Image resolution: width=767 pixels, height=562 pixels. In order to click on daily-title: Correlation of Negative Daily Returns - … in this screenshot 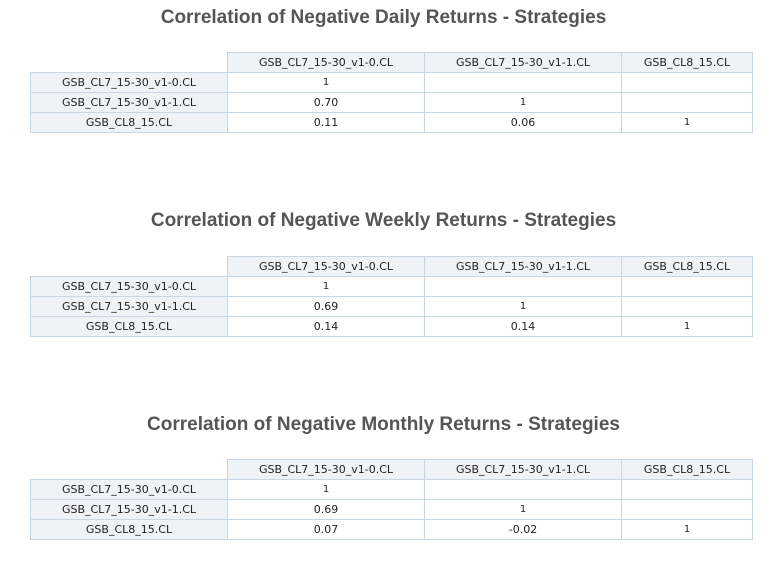, I will do `click(383, 17)`.